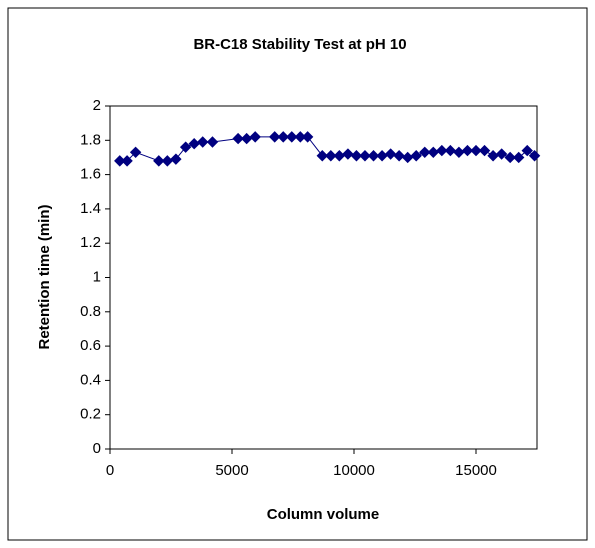 The height and width of the screenshot is (548, 595). Describe the element at coordinates (97, 105) in the screenshot. I see `y-tick-label: 2` at that location.